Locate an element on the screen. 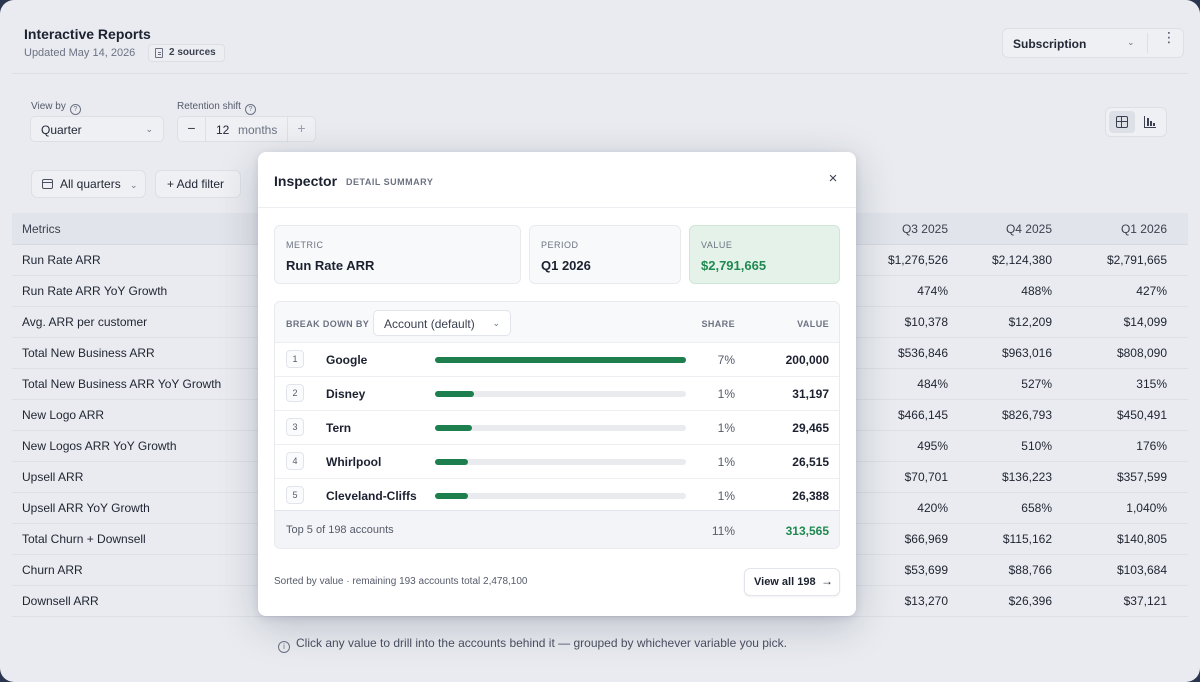 The height and width of the screenshot is (682, 1200). table-view-button is located at coordinates (1122, 122).